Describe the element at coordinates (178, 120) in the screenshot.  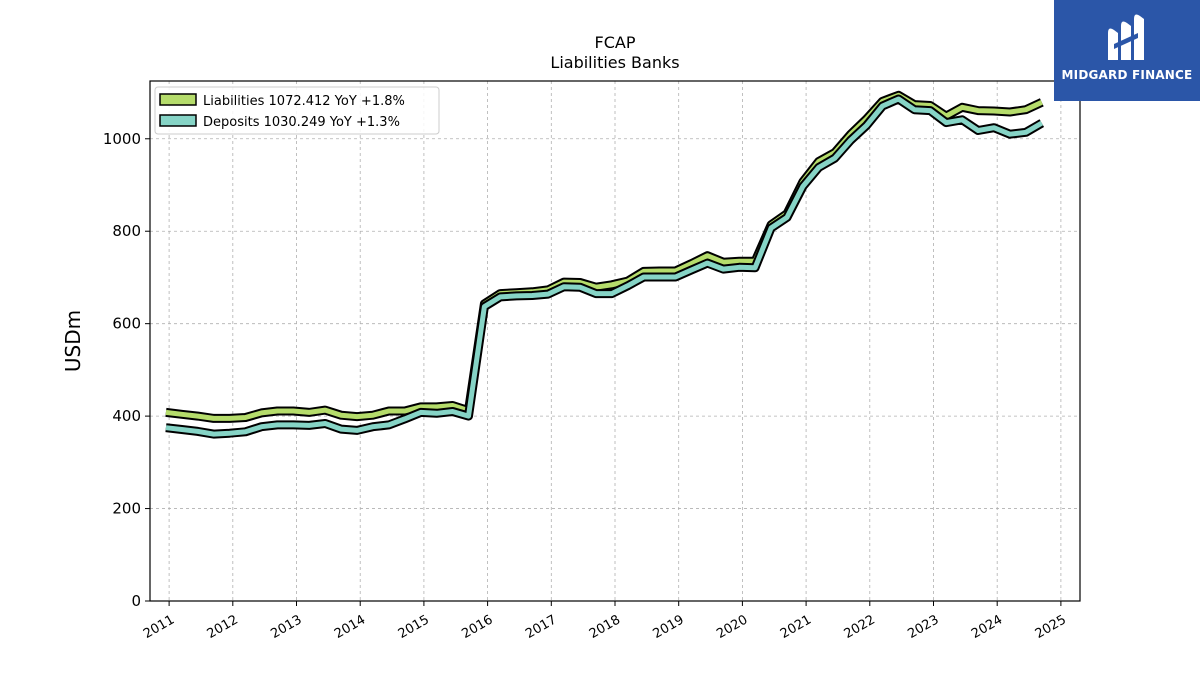
I see `legend-swatch-deposits` at that location.